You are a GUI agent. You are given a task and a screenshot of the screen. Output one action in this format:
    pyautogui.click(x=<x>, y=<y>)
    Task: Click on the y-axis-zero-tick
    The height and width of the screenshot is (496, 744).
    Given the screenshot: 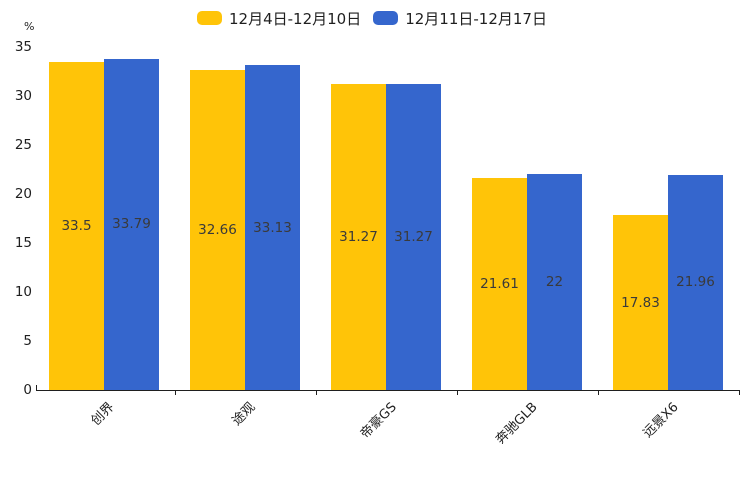 What is the action you would take?
    pyautogui.click(x=36, y=387)
    